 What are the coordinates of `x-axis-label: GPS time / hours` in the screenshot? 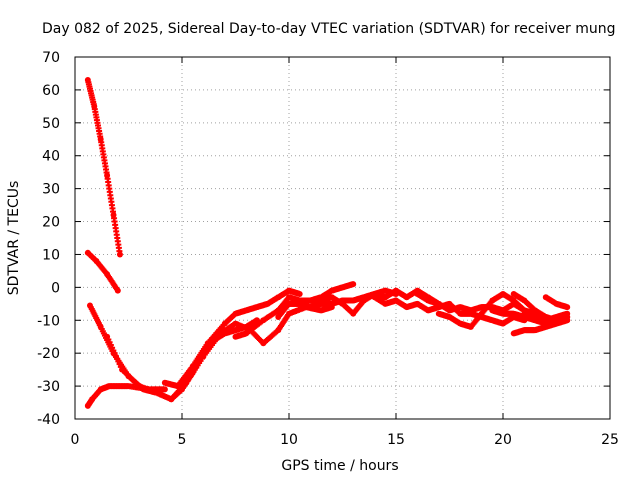 It's located at (339, 466).